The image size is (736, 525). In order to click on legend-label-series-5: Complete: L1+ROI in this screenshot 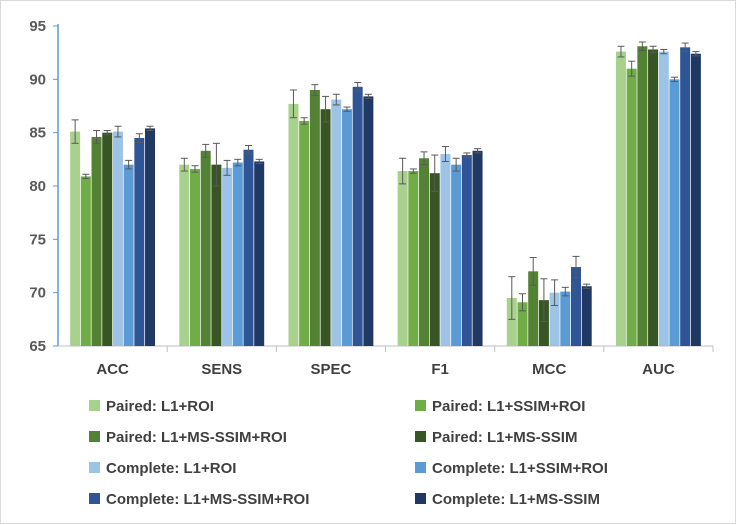, I will do `click(171, 468)`.